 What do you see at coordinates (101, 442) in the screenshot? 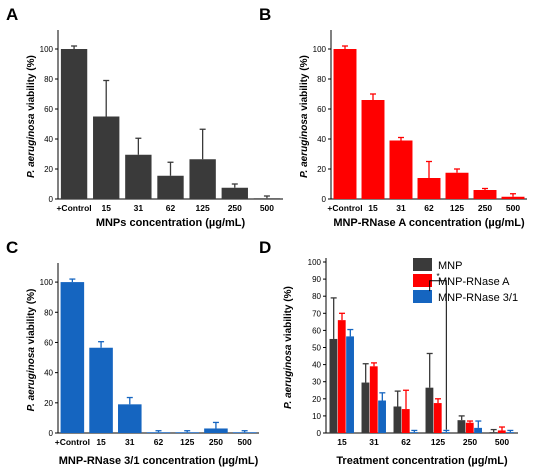
I see `x-tick-label: 15` at bounding box center [101, 442].